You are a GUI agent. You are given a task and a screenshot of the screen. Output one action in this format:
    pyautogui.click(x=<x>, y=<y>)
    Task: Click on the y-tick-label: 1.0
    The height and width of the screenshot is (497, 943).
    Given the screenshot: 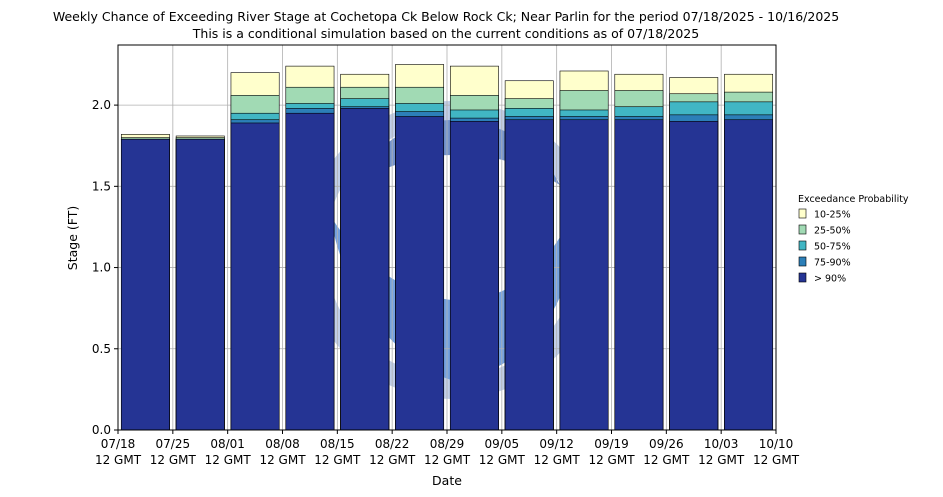 What is the action you would take?
    pyautogui.click(x=101, y=268)
    